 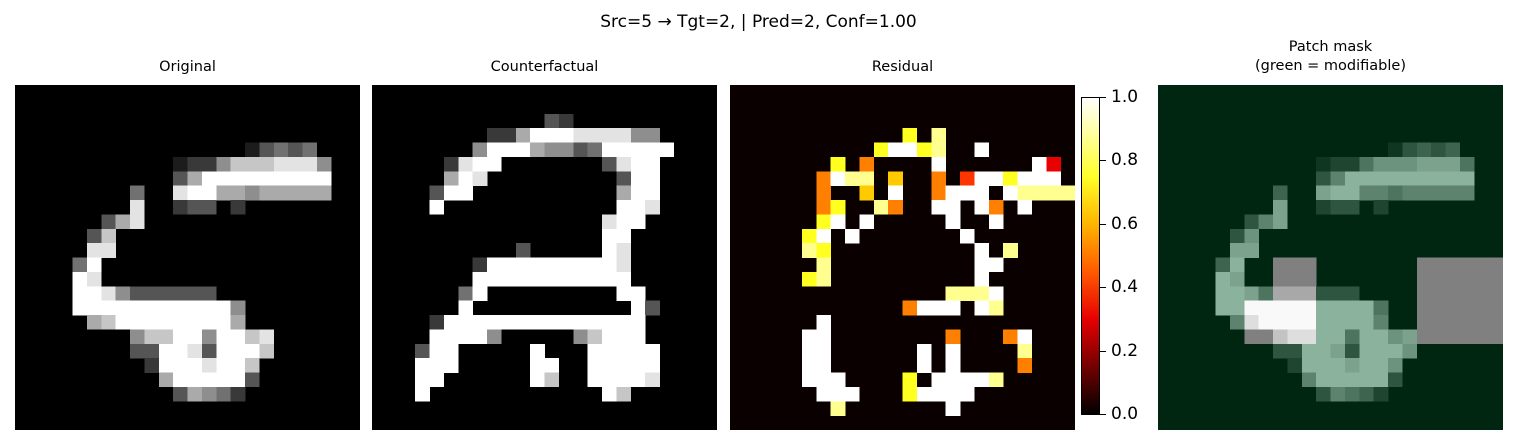 What do you see at coordinates (544, 67) in the screenshot?
I see `counterfactual-title: Counterfactual` at bounding box center [544, 67].